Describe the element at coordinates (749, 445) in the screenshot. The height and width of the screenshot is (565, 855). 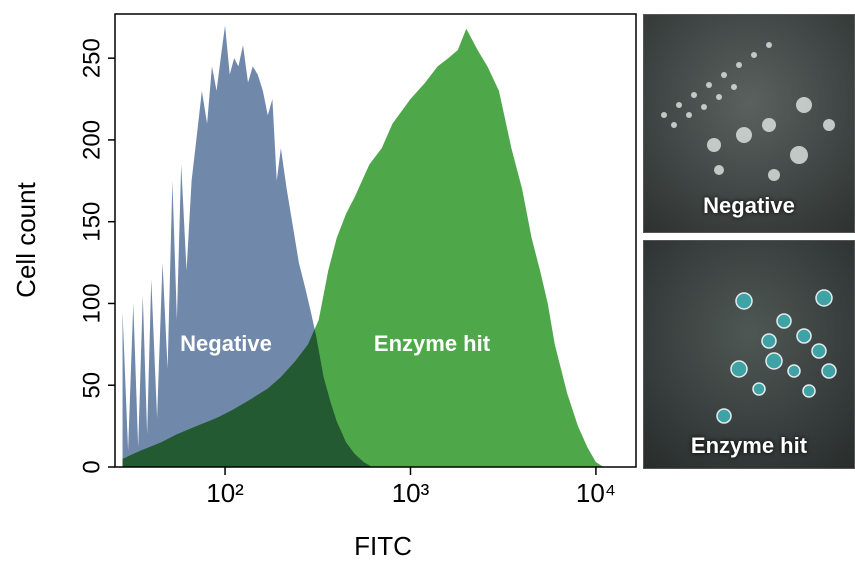
I see `photo-caption: Enzyme hit` at that location.